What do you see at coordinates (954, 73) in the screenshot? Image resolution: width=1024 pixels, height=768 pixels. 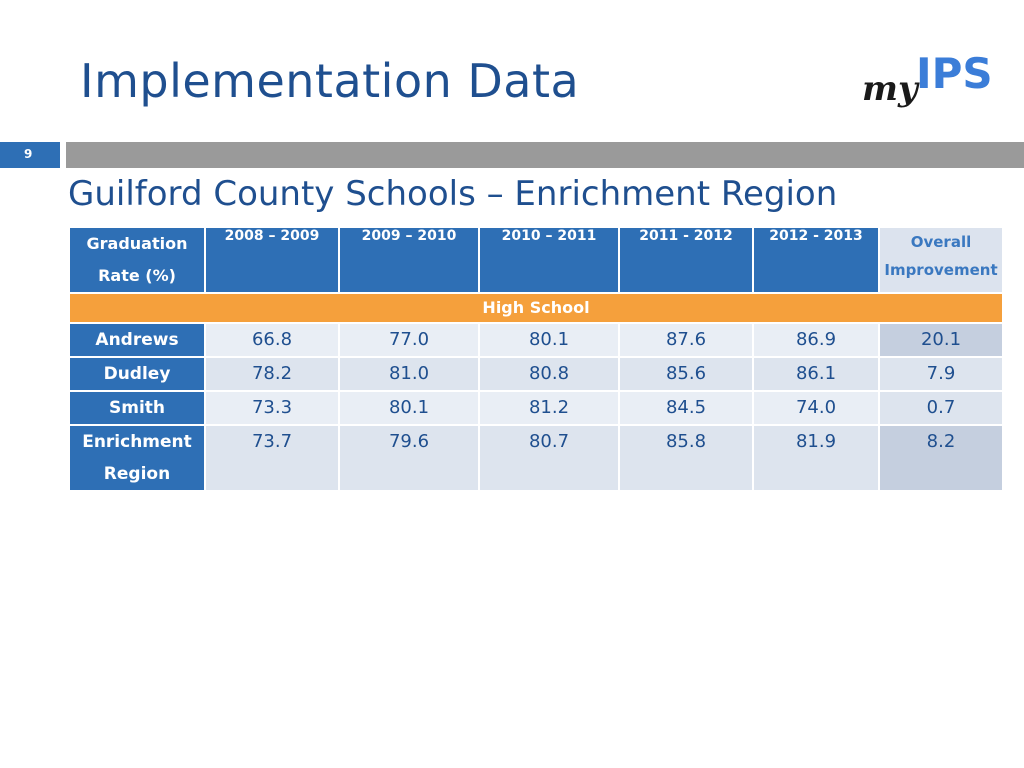 I see `logo-text-ips: IPS` at bounding box center [954, 73].